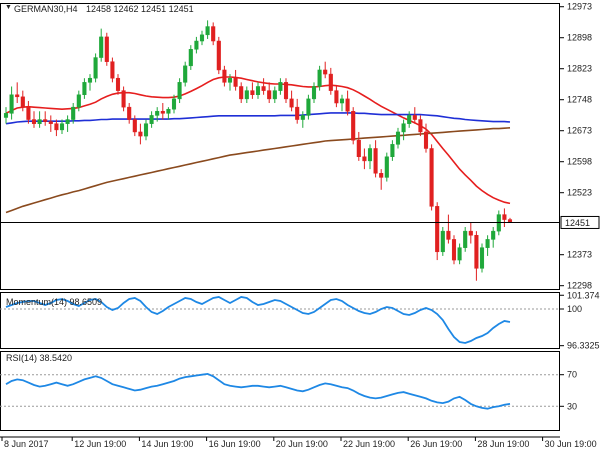 The height and width of the screenshot is (450, 600). I want to click on indicator-tick-label: 101.374, so click(583, 295).